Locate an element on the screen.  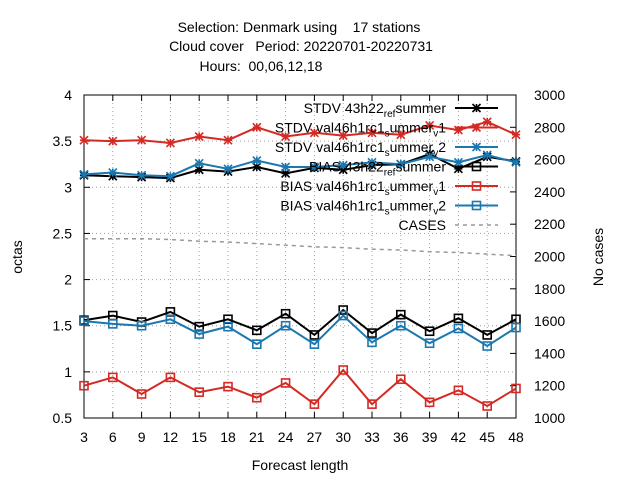
title-line-3: Hours: 00,06,12,18 is located at coordinates (261, 66).